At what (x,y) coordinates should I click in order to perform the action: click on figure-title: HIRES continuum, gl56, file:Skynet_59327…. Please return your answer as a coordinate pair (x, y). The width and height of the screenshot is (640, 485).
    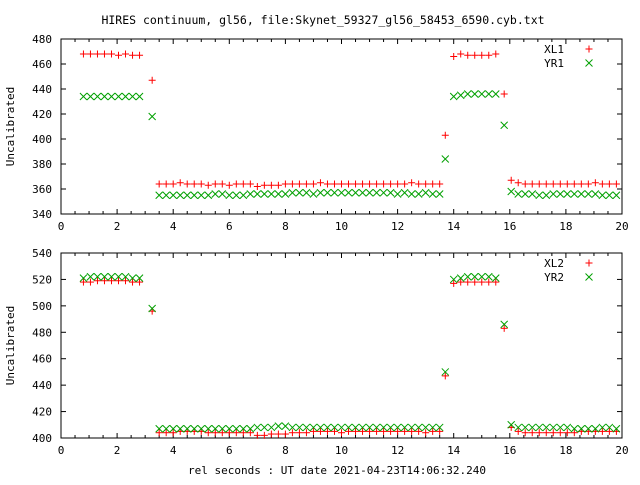
    Looking at the image, I should click on (322, 20).